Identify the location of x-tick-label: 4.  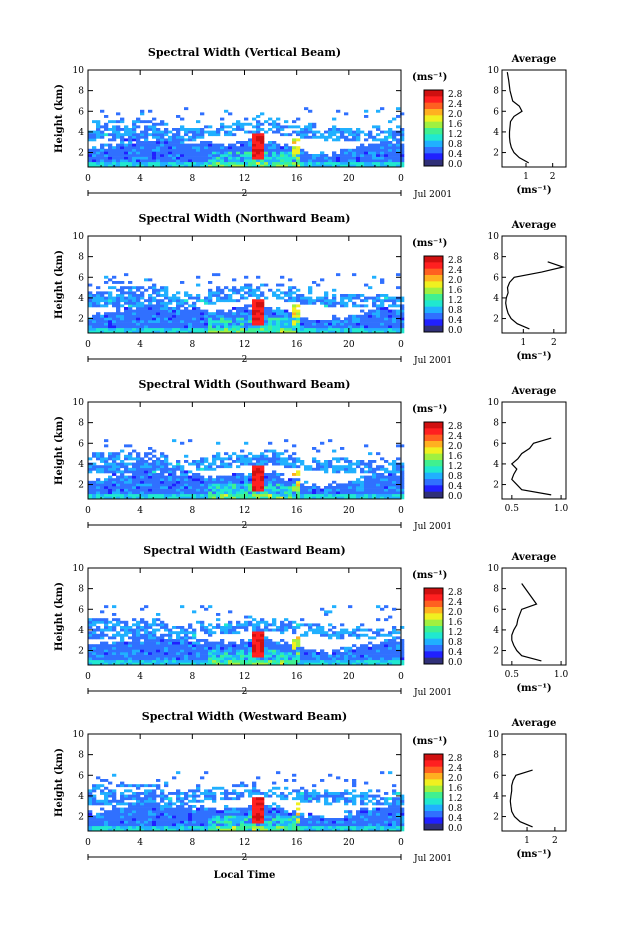
(140, 843).